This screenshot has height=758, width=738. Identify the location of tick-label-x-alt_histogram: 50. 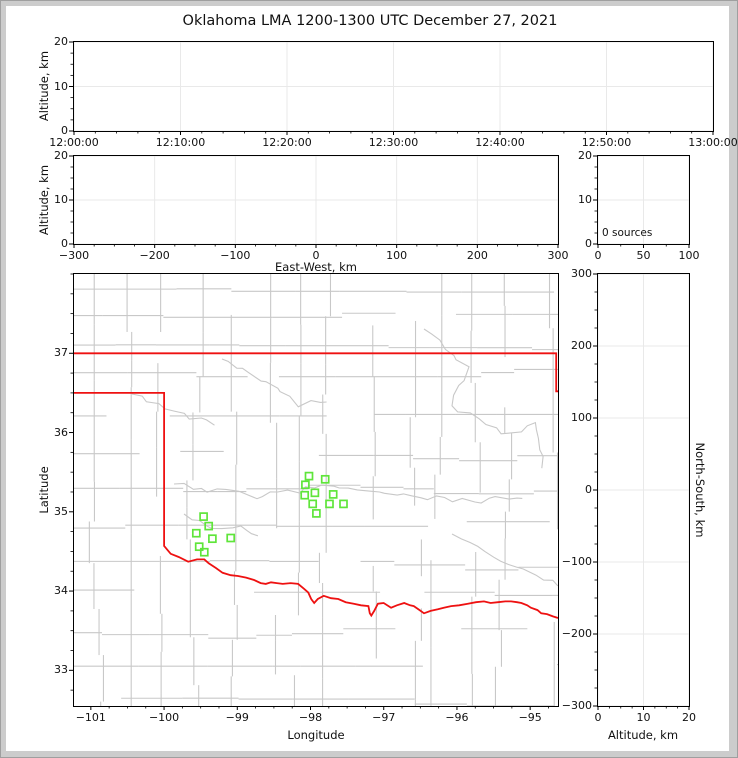
(643, 255).